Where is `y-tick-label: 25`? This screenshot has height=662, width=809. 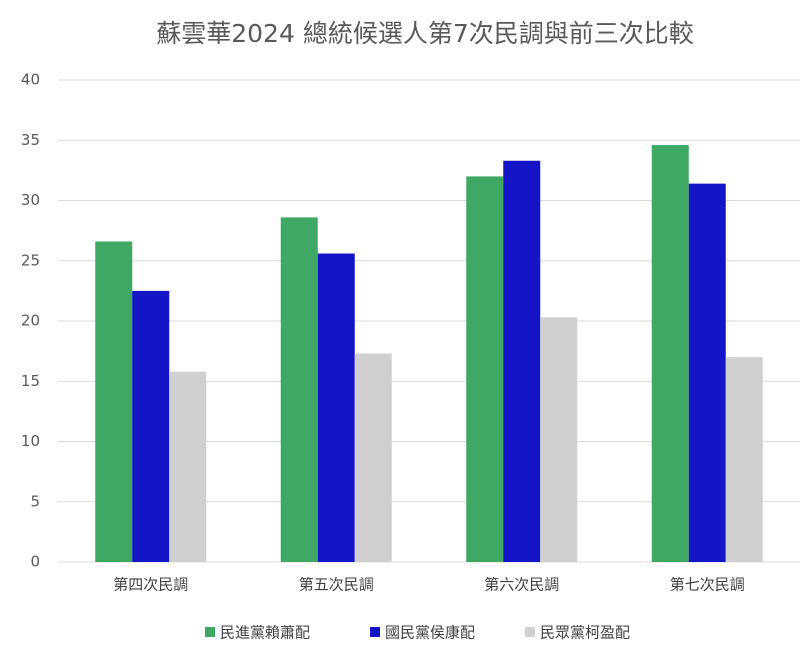
y-tick-label: 25 is located at coordinates (30, 260).